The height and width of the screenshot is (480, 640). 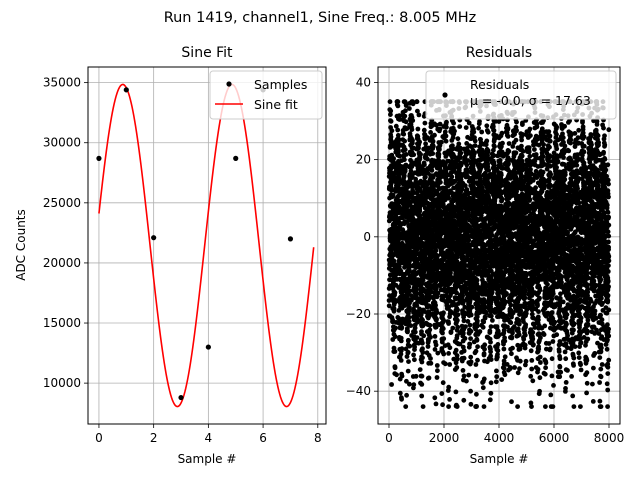 I want to click on legend-samples-marker, so click(x=229, y=84).